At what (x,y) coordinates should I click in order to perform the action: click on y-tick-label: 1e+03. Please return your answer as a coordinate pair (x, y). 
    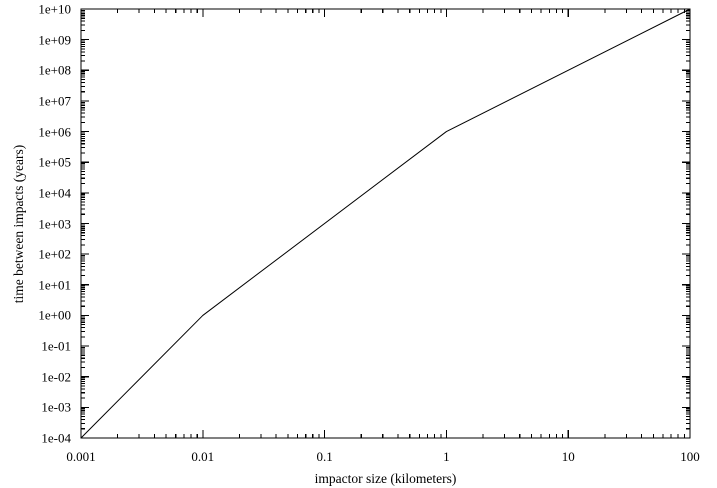
    Looking at the image, I should click on (54, 223).